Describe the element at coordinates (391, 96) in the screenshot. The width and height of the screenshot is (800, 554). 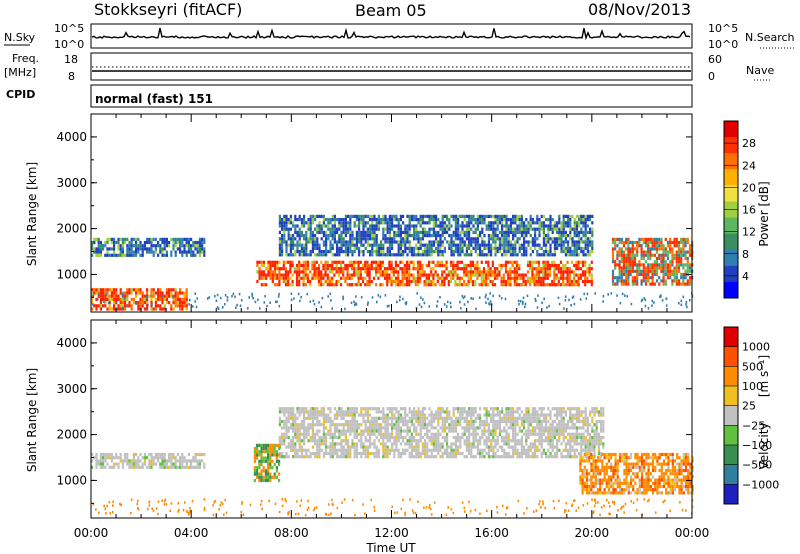
I see `cpid-strip` at that location.